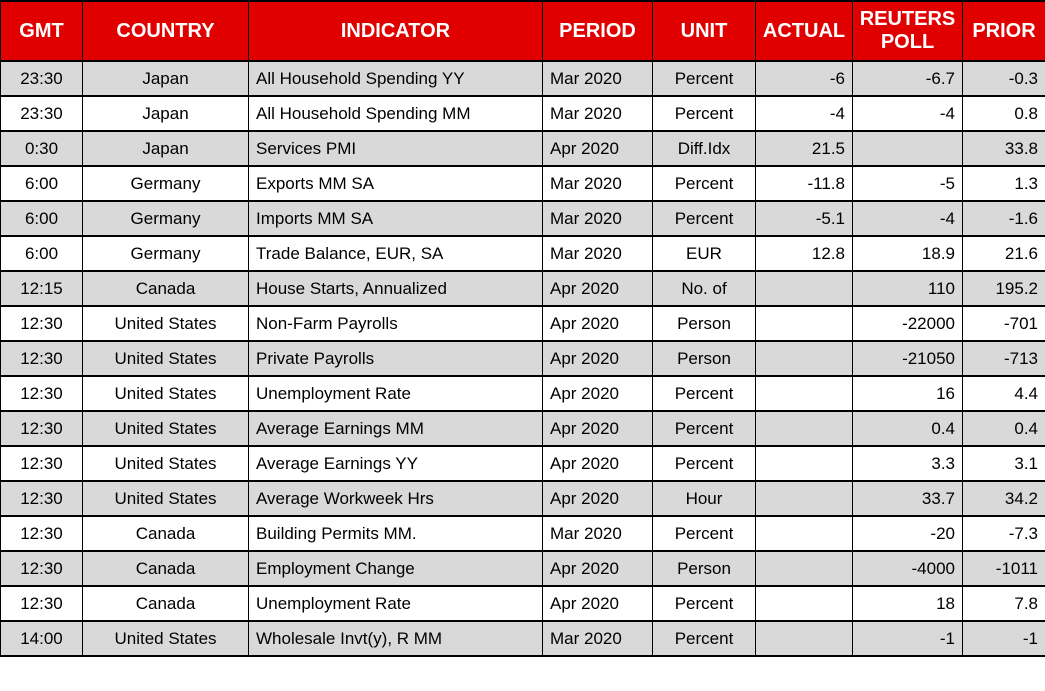 This screenshot has width=1045, height=691. I want to click on cell-gmt: 14:00, so click(41, 638).